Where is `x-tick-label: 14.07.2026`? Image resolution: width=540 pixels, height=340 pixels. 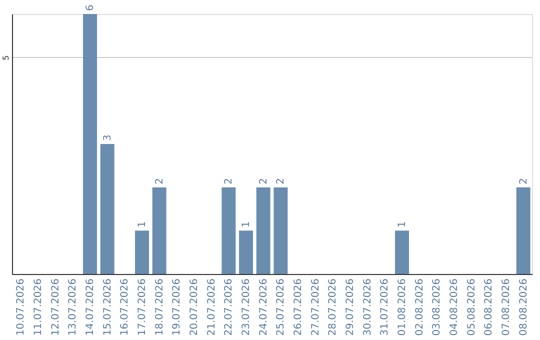
x-tick-label: 14.07.2026 is located at coordinates (90, 307).